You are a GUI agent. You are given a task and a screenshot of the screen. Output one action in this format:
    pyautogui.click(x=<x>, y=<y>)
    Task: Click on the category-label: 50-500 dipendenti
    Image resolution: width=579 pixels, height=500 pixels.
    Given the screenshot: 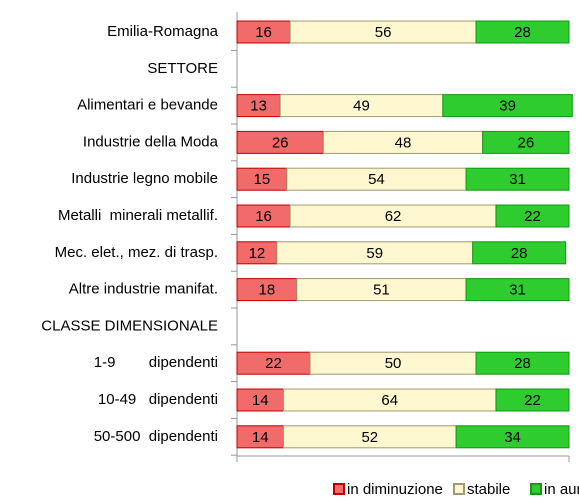 What is the action you would take?
    pyautogui.click(x=156, y=436)
    